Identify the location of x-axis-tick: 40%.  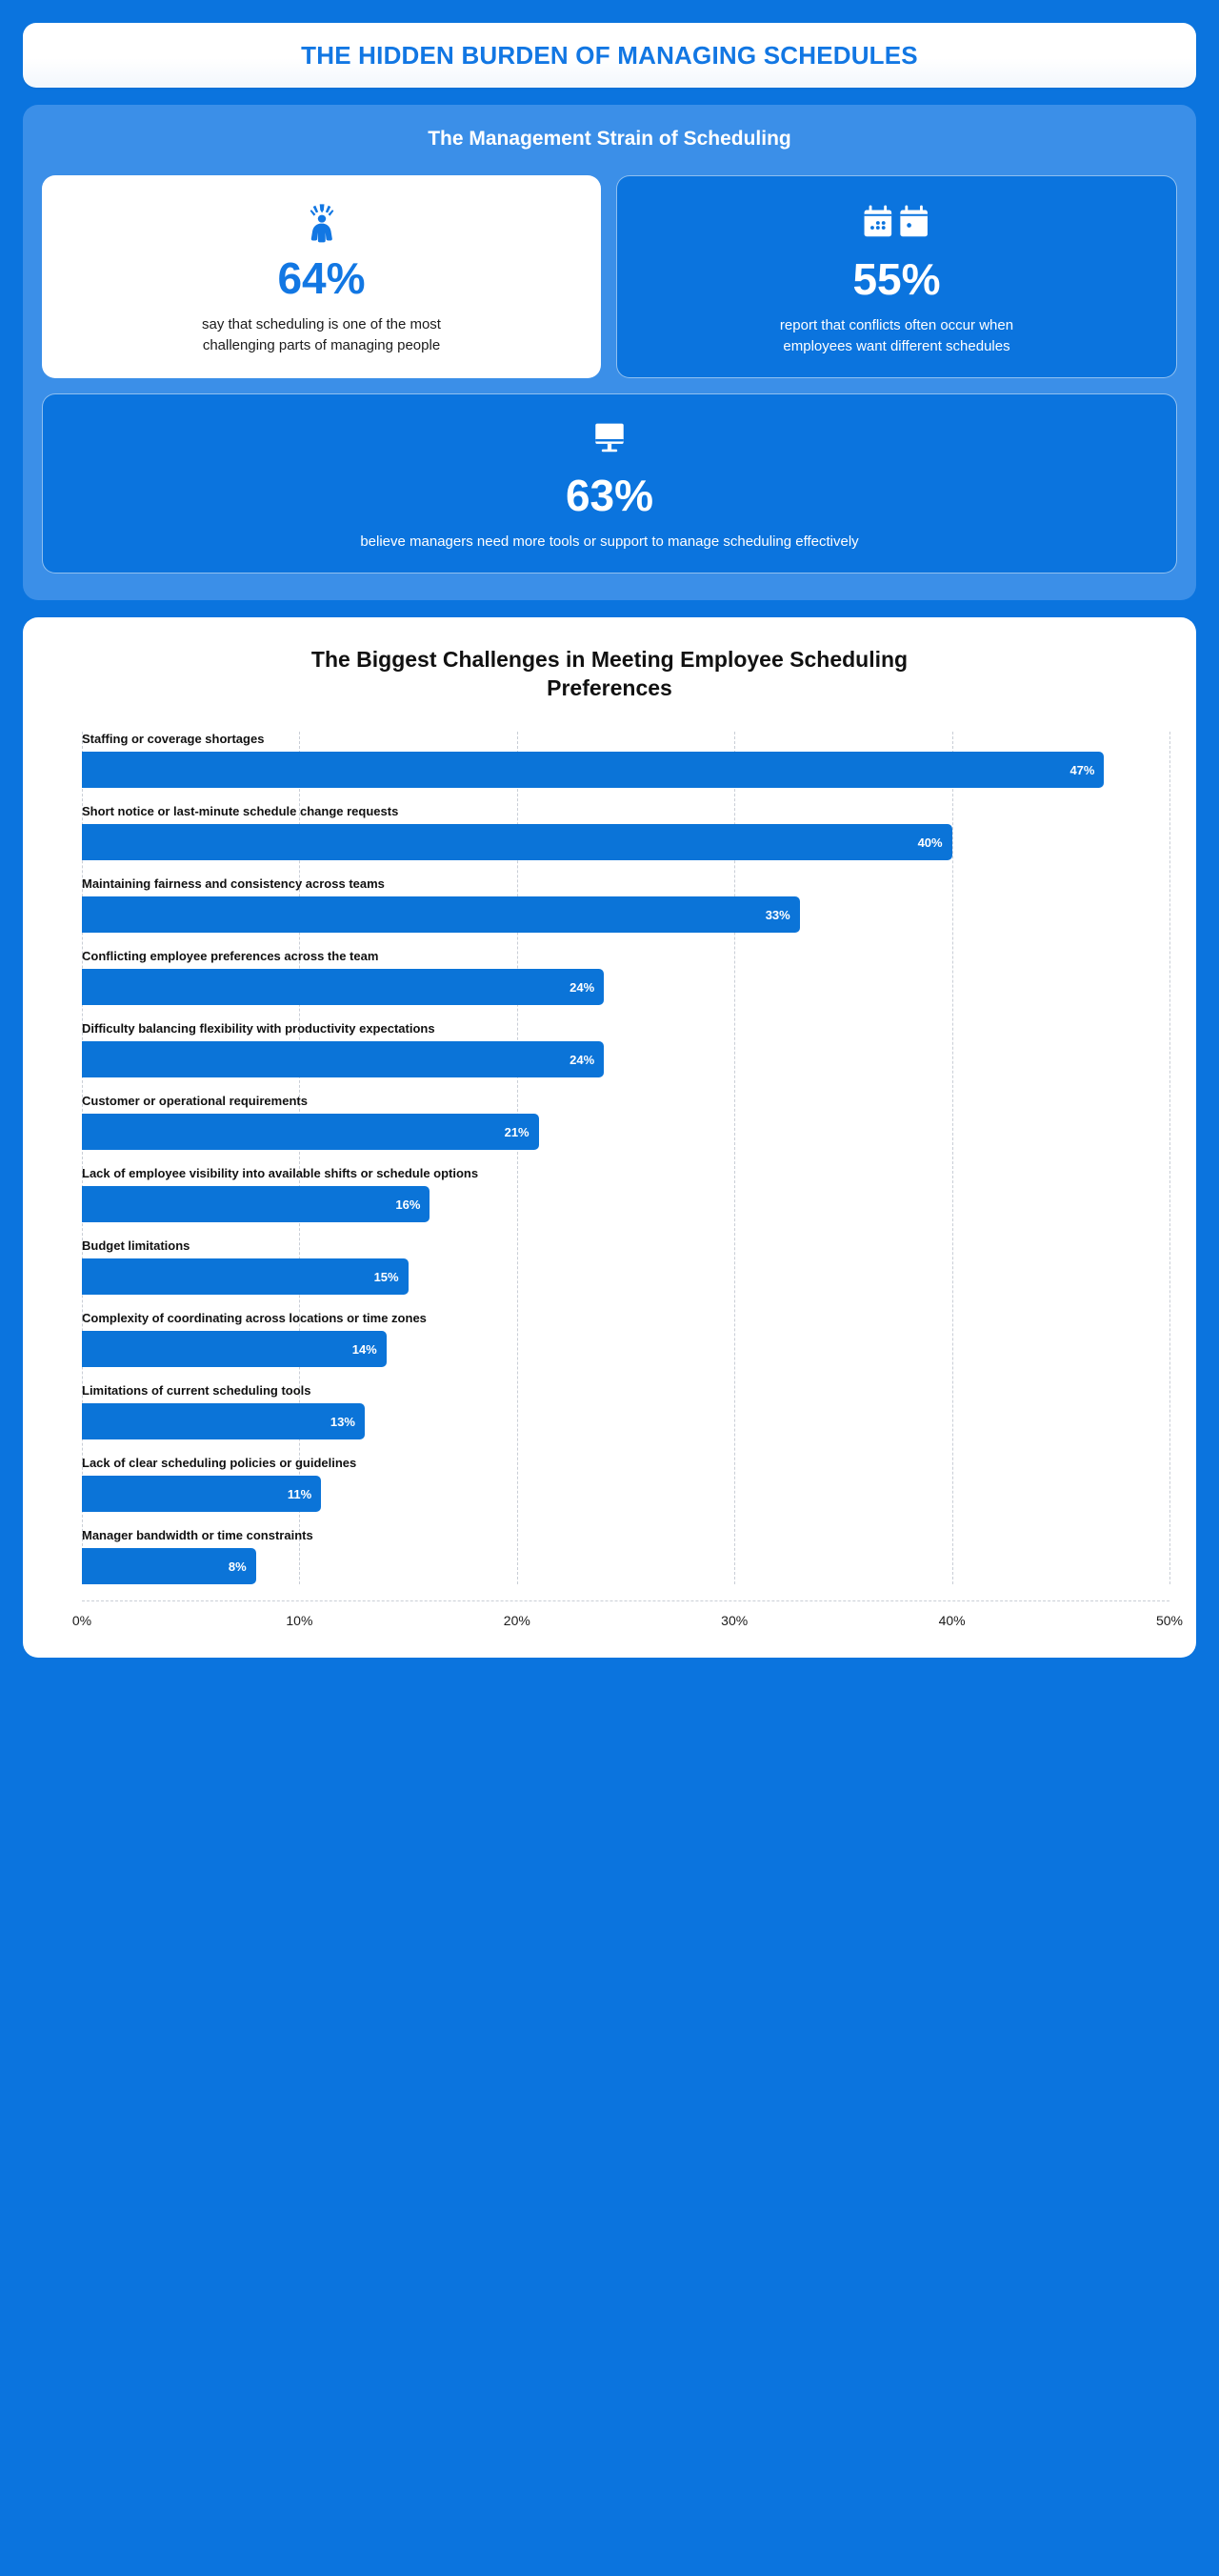
(952, 1621).